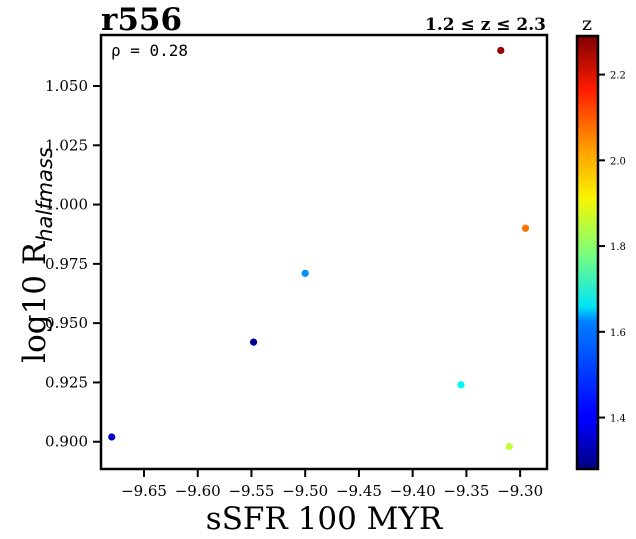 The height and width of the screenshot is (539, 636). I want to click on y-axis-label-subscript: halfmass, so click(45, 194).